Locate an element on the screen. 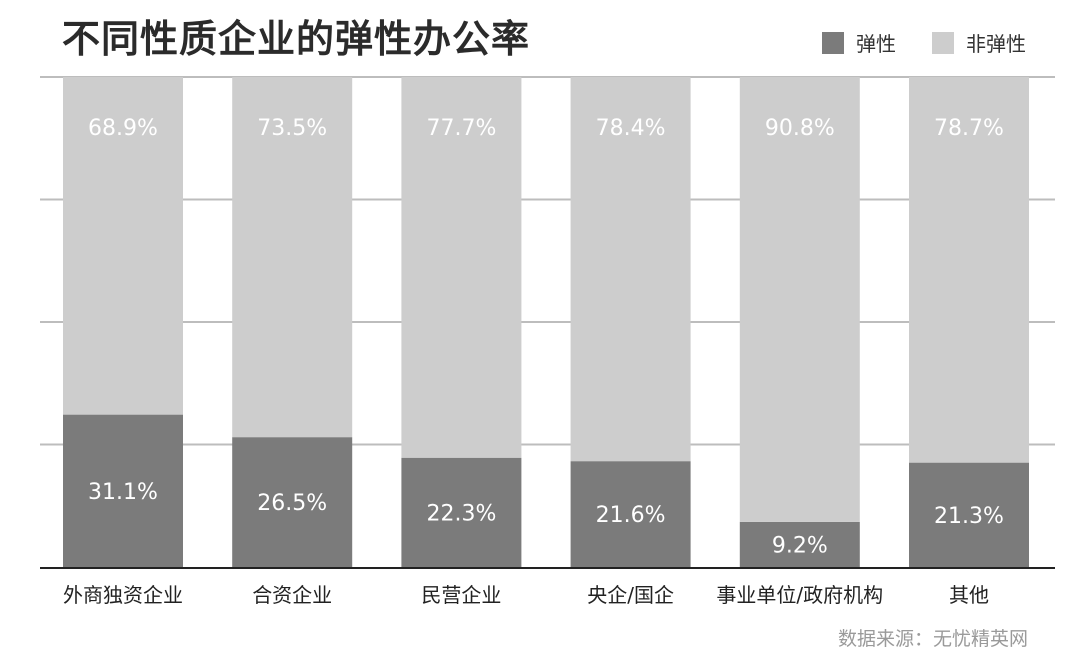 This screenshot has width=1080, height=665. data-label-flexible: 22.3% is located at coordinates (461, 513).